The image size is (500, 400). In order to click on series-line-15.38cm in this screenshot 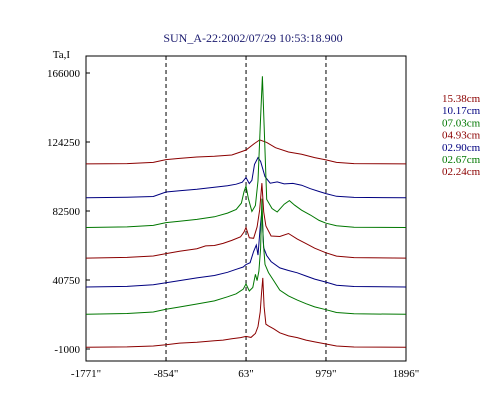, I will do `click(246, 152)`.